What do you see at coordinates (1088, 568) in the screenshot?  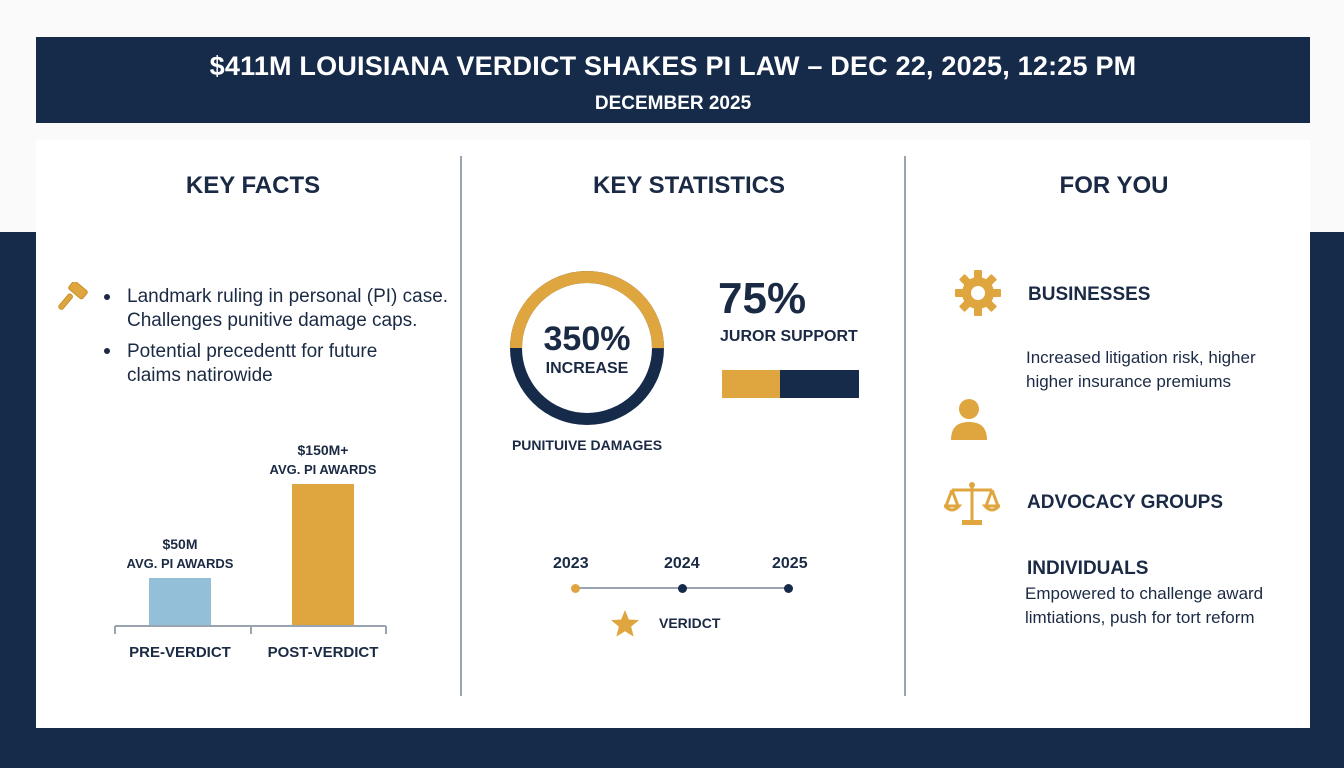 I see `individuals-heading: INDIVIDUALS` at bounding box center [1088, 568].